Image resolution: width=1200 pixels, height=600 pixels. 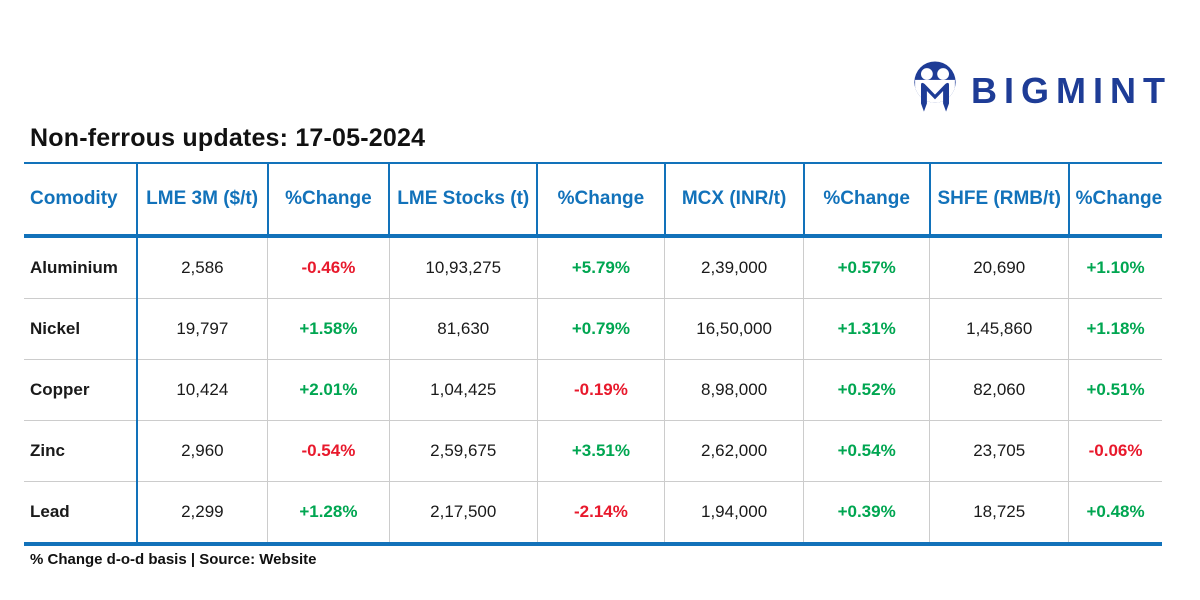 I want to click on value-cell: 1,45,860, so click(x=999, y=329).